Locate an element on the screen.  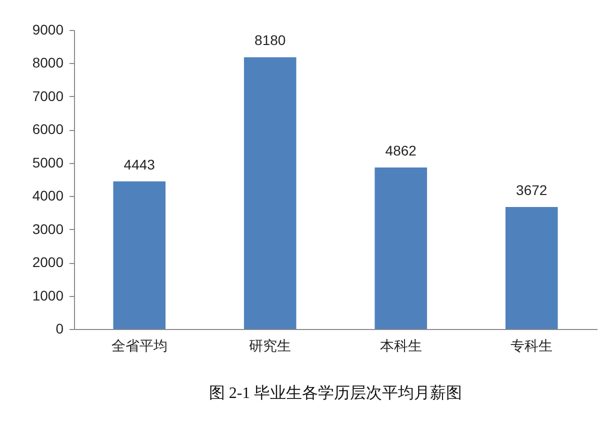
y-tick-label: 1000 is located at coordinates (48, 295).